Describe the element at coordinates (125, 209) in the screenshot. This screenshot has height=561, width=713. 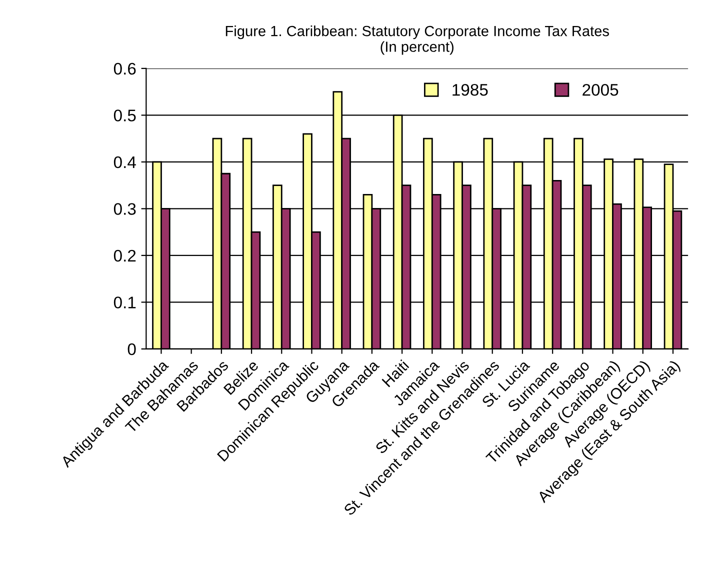
I see `y-tick-label: 0.3` at that location.